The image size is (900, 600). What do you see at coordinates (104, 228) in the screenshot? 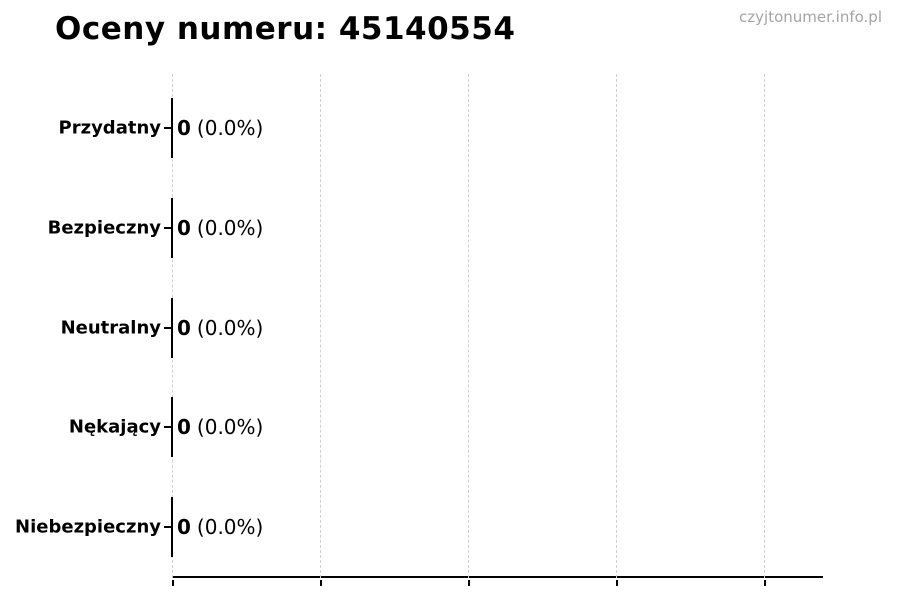
I see `category-label: Bezpieczny` at bounding box center [104, 228].